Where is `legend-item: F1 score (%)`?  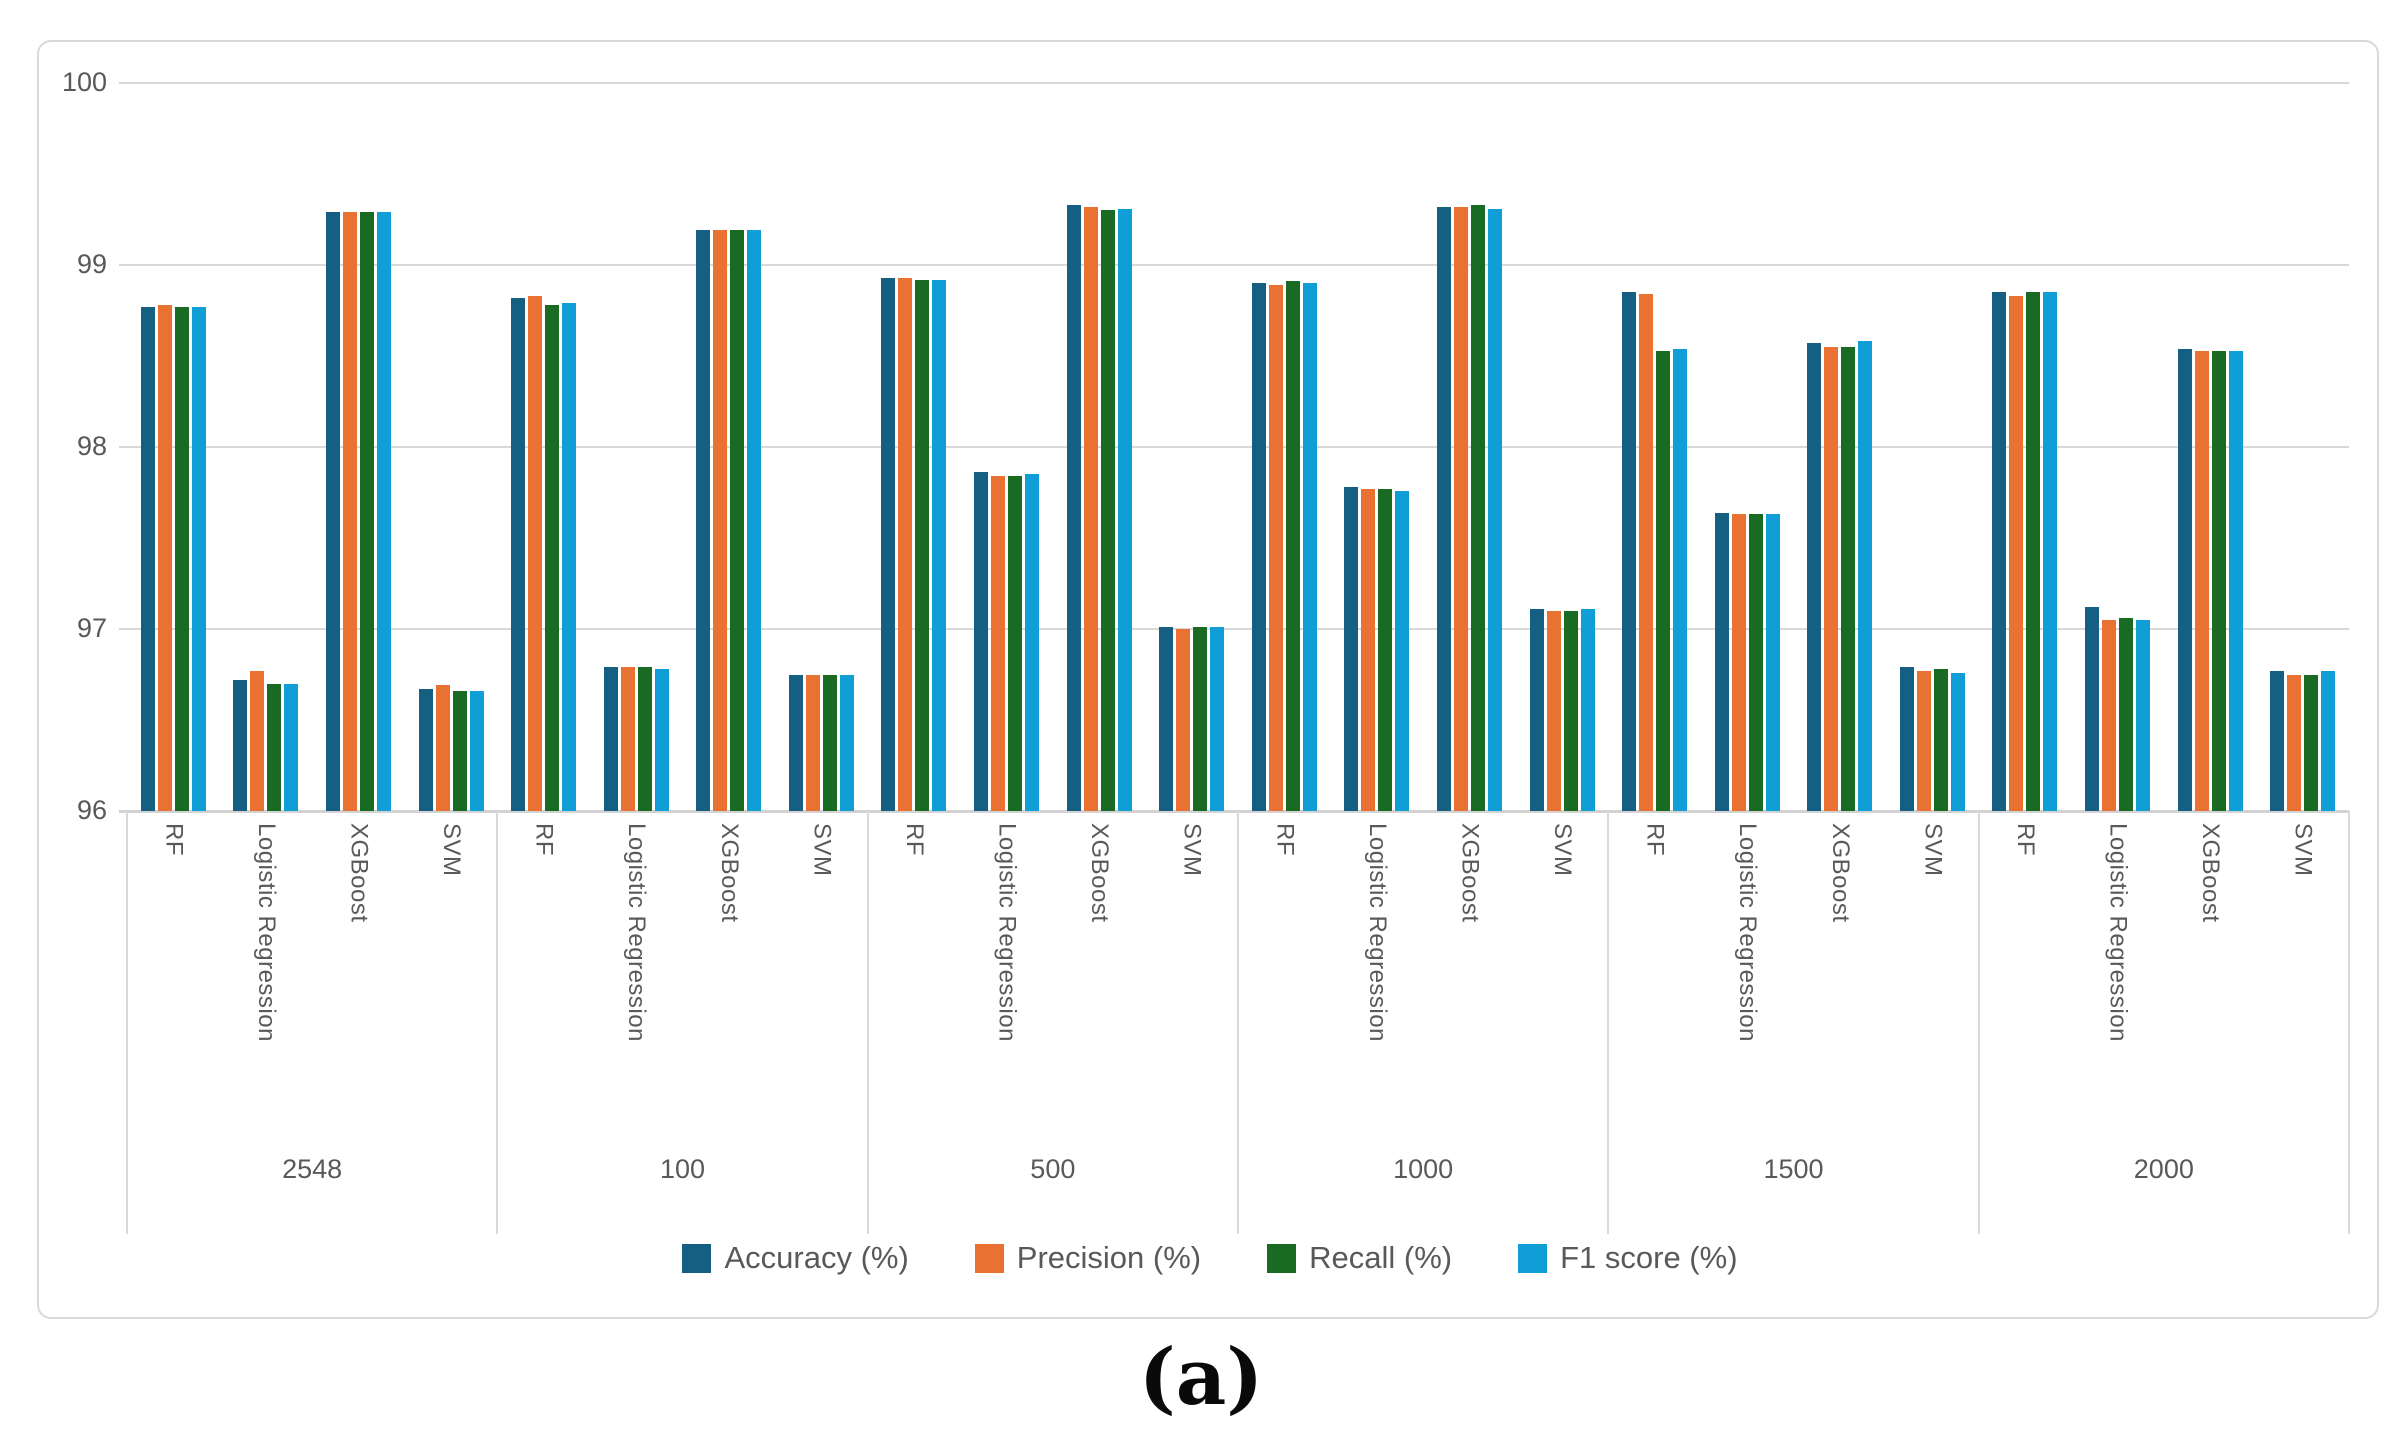
legend-item: F1 score (%) is located at coordinates (1628, 1258).